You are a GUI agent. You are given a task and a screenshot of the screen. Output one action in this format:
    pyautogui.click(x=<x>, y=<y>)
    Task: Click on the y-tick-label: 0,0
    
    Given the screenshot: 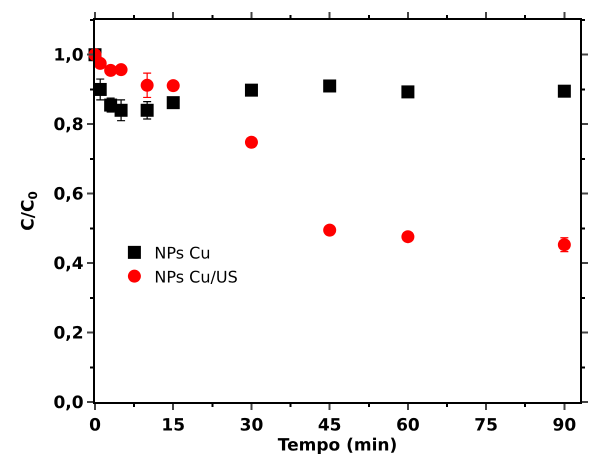 What is the action you would take?
    pyautogui.click(x=68, y=402)
    